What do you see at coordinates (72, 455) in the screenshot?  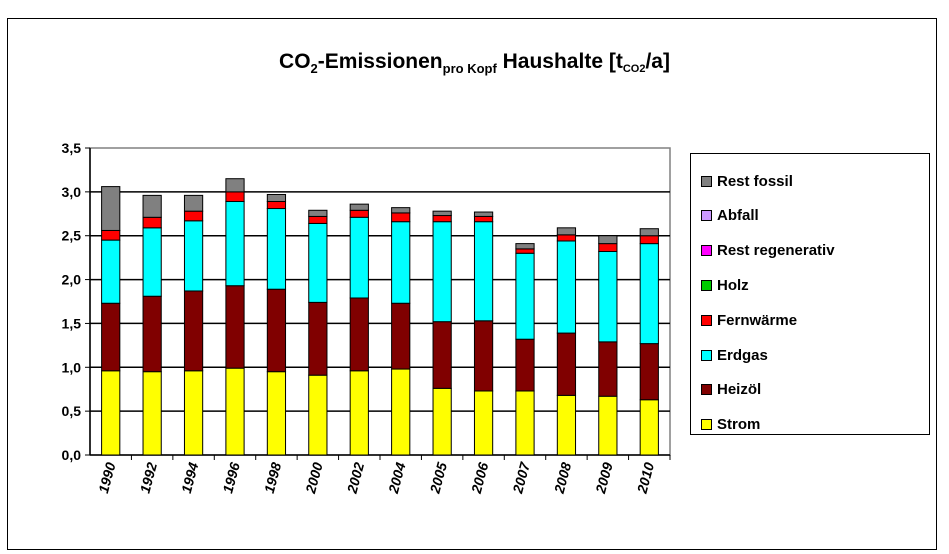 I see `y-tick-label: 0,0` at bounding box center [72, 455].